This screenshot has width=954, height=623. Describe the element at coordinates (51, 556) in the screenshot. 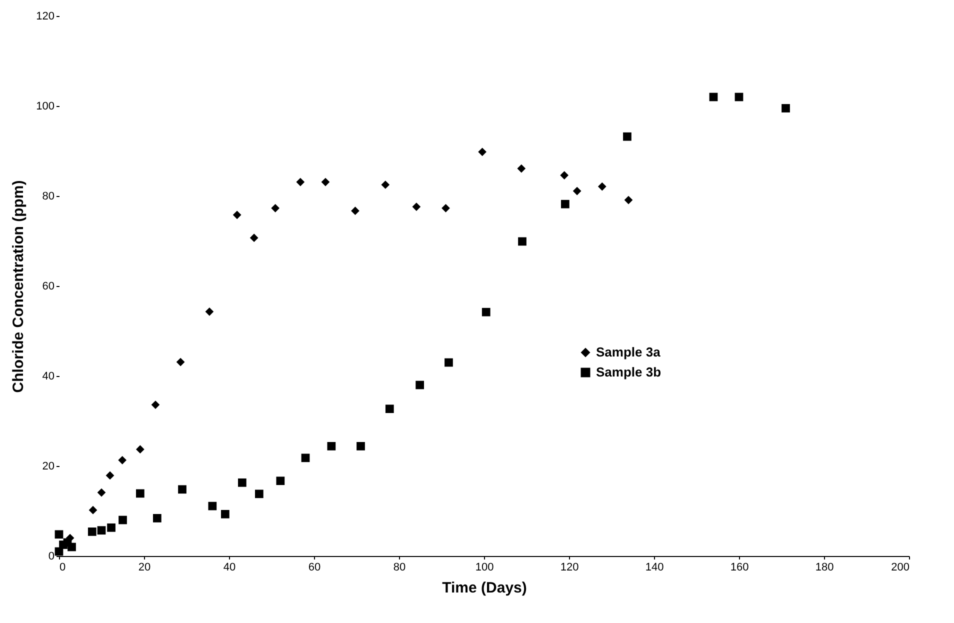

I see `y-tick-label: 0` at that location.